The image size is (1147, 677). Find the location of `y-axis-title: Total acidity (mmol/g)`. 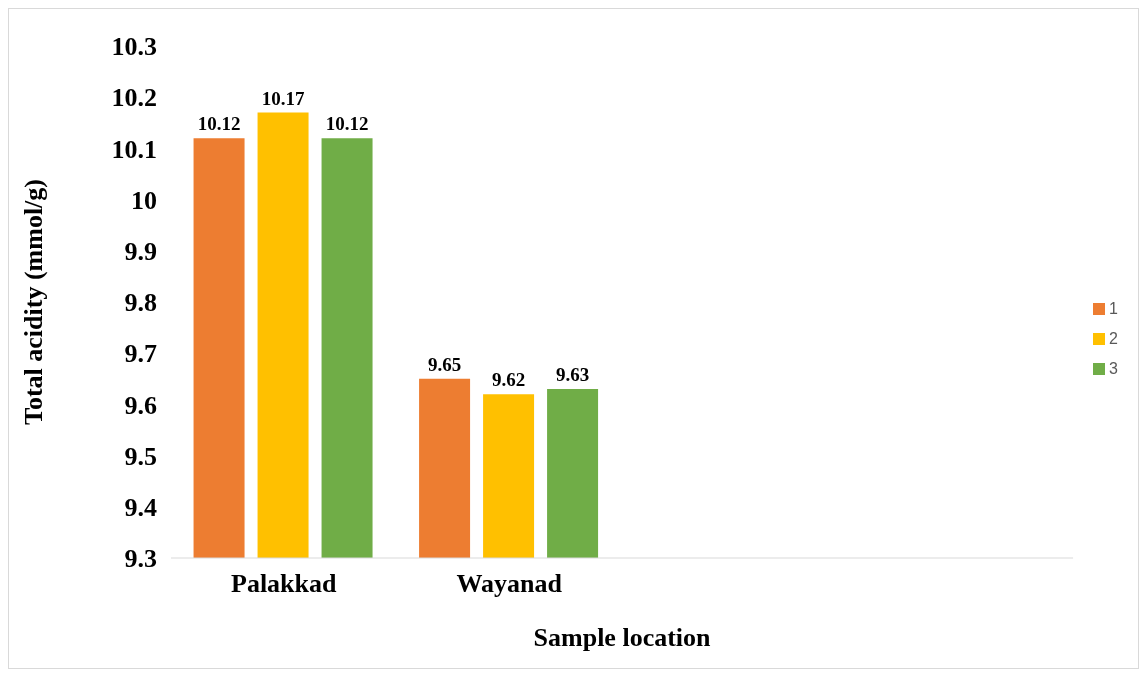

y-axis-title: Total acidity (mmol/g) is located at coordinates (34, 302).